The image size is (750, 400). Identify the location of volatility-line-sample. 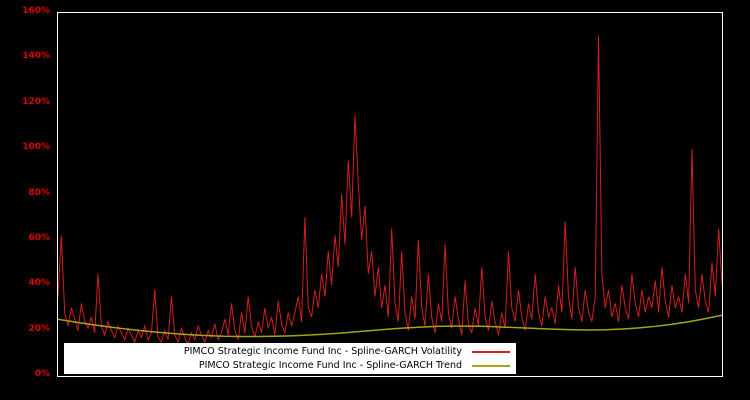
(491, 351).